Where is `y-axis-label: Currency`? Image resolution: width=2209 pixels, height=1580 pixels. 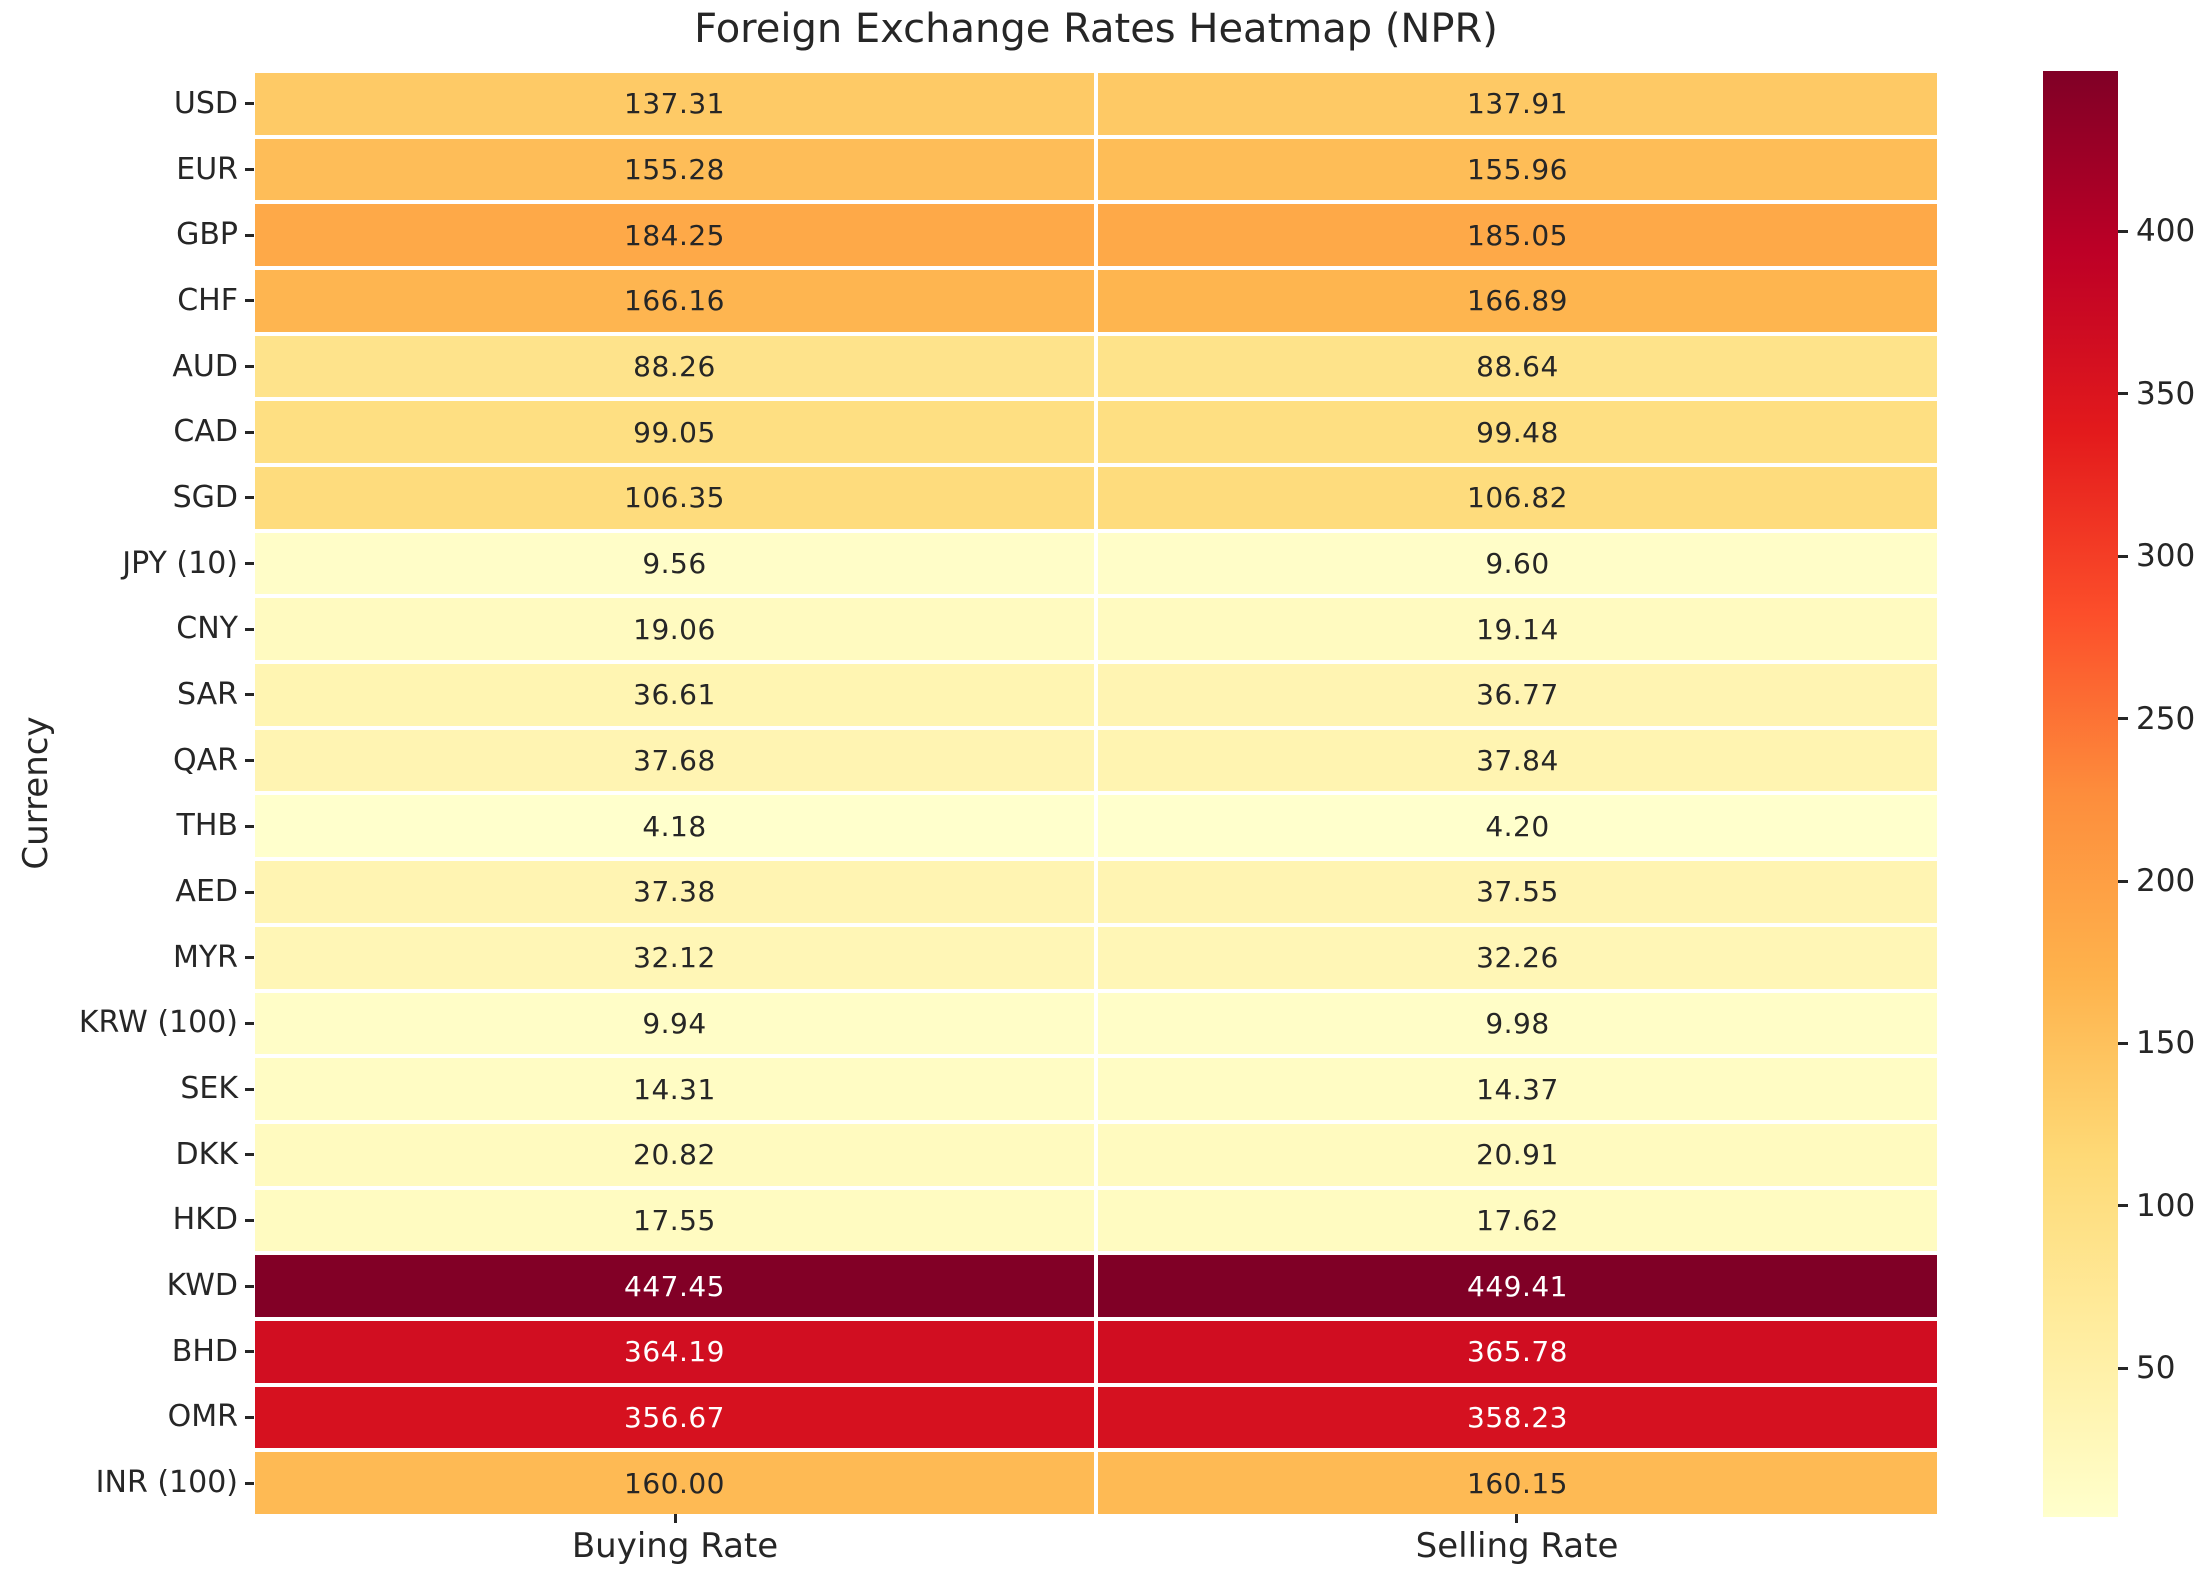 y-axis-label: Currency is located at coordinates (36, 793).